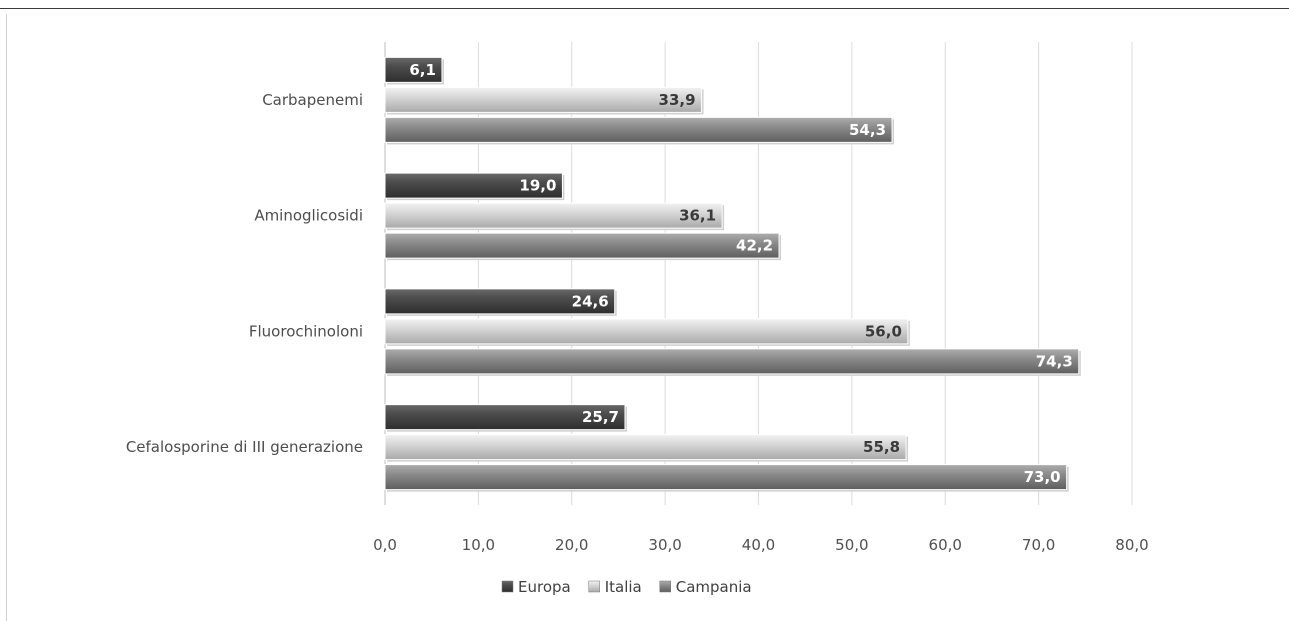 This screenshot has width=1289, height=621. I want to click on legend-label-italia: Italia, so click(623, 587).